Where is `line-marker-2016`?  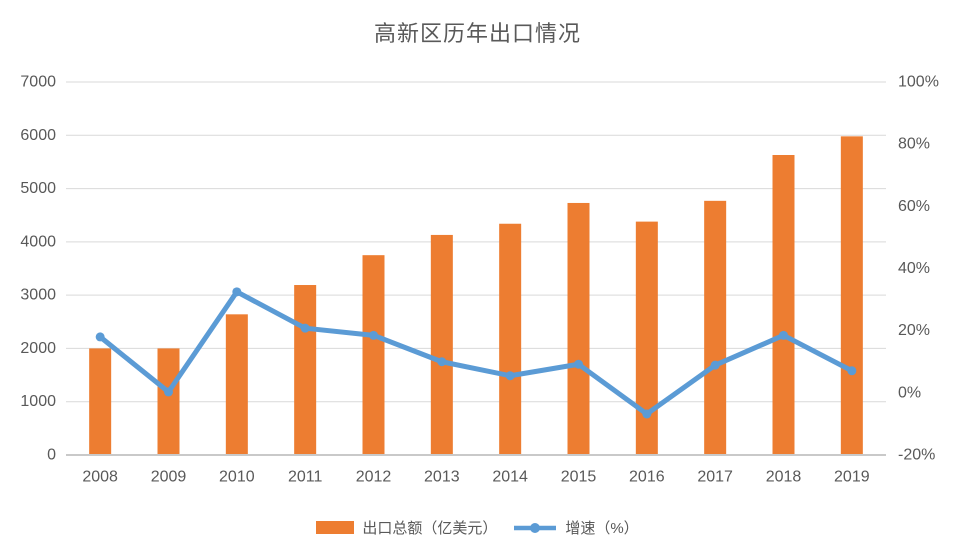 line-marker-2016 is located at coordinates (647, 414).